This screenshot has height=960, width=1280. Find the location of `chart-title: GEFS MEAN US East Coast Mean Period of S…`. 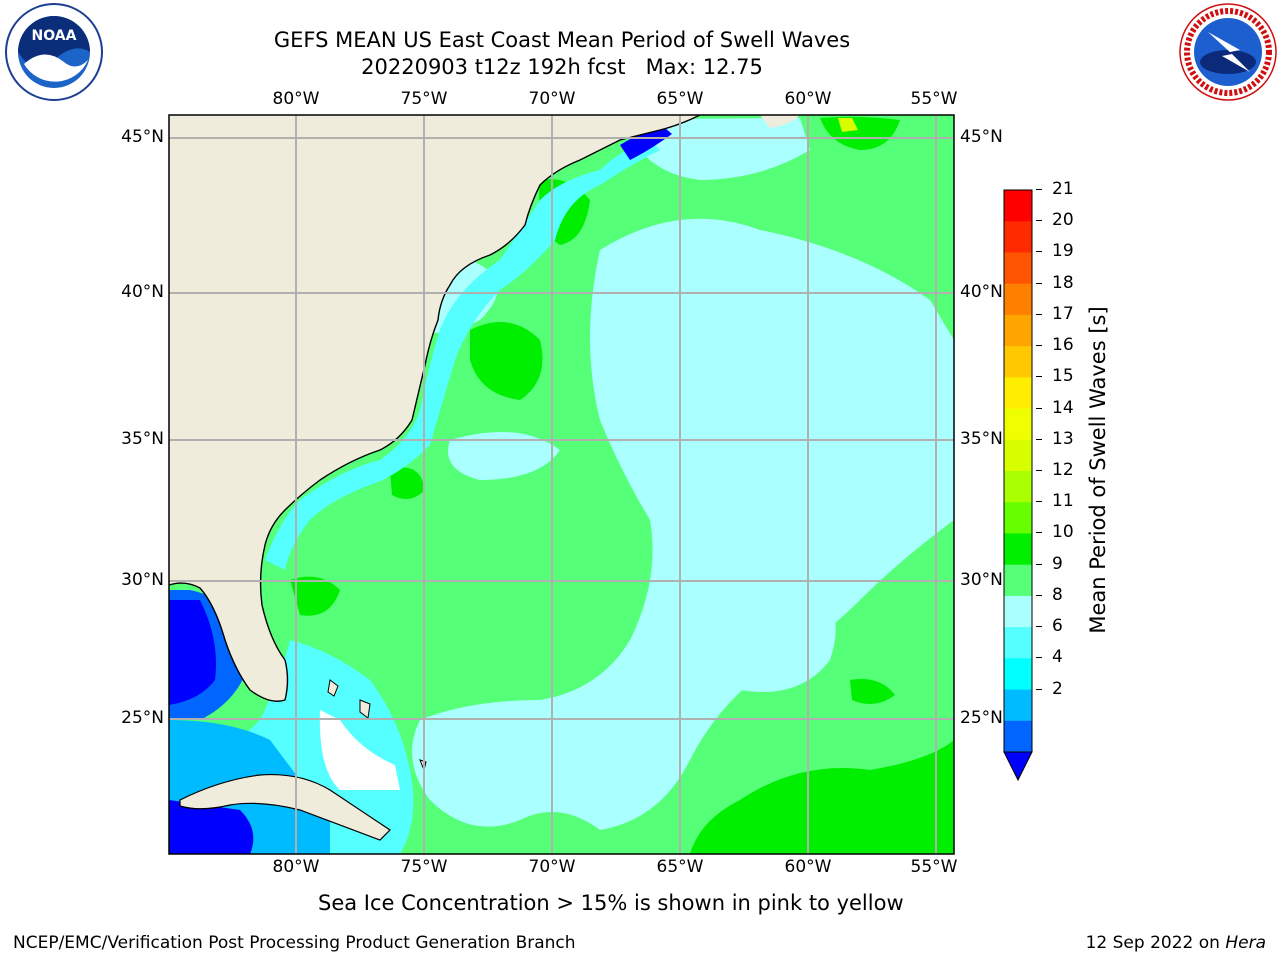

chart-title: GEFS MEAN US East Coast Mean Period of S… is located at coordinates (562, 40).